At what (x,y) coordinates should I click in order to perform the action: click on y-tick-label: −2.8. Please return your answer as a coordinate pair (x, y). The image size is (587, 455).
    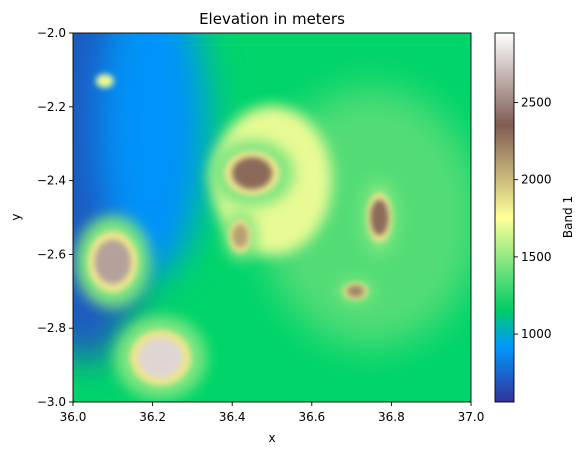
    Looking at the image, I should click on (51, 328).